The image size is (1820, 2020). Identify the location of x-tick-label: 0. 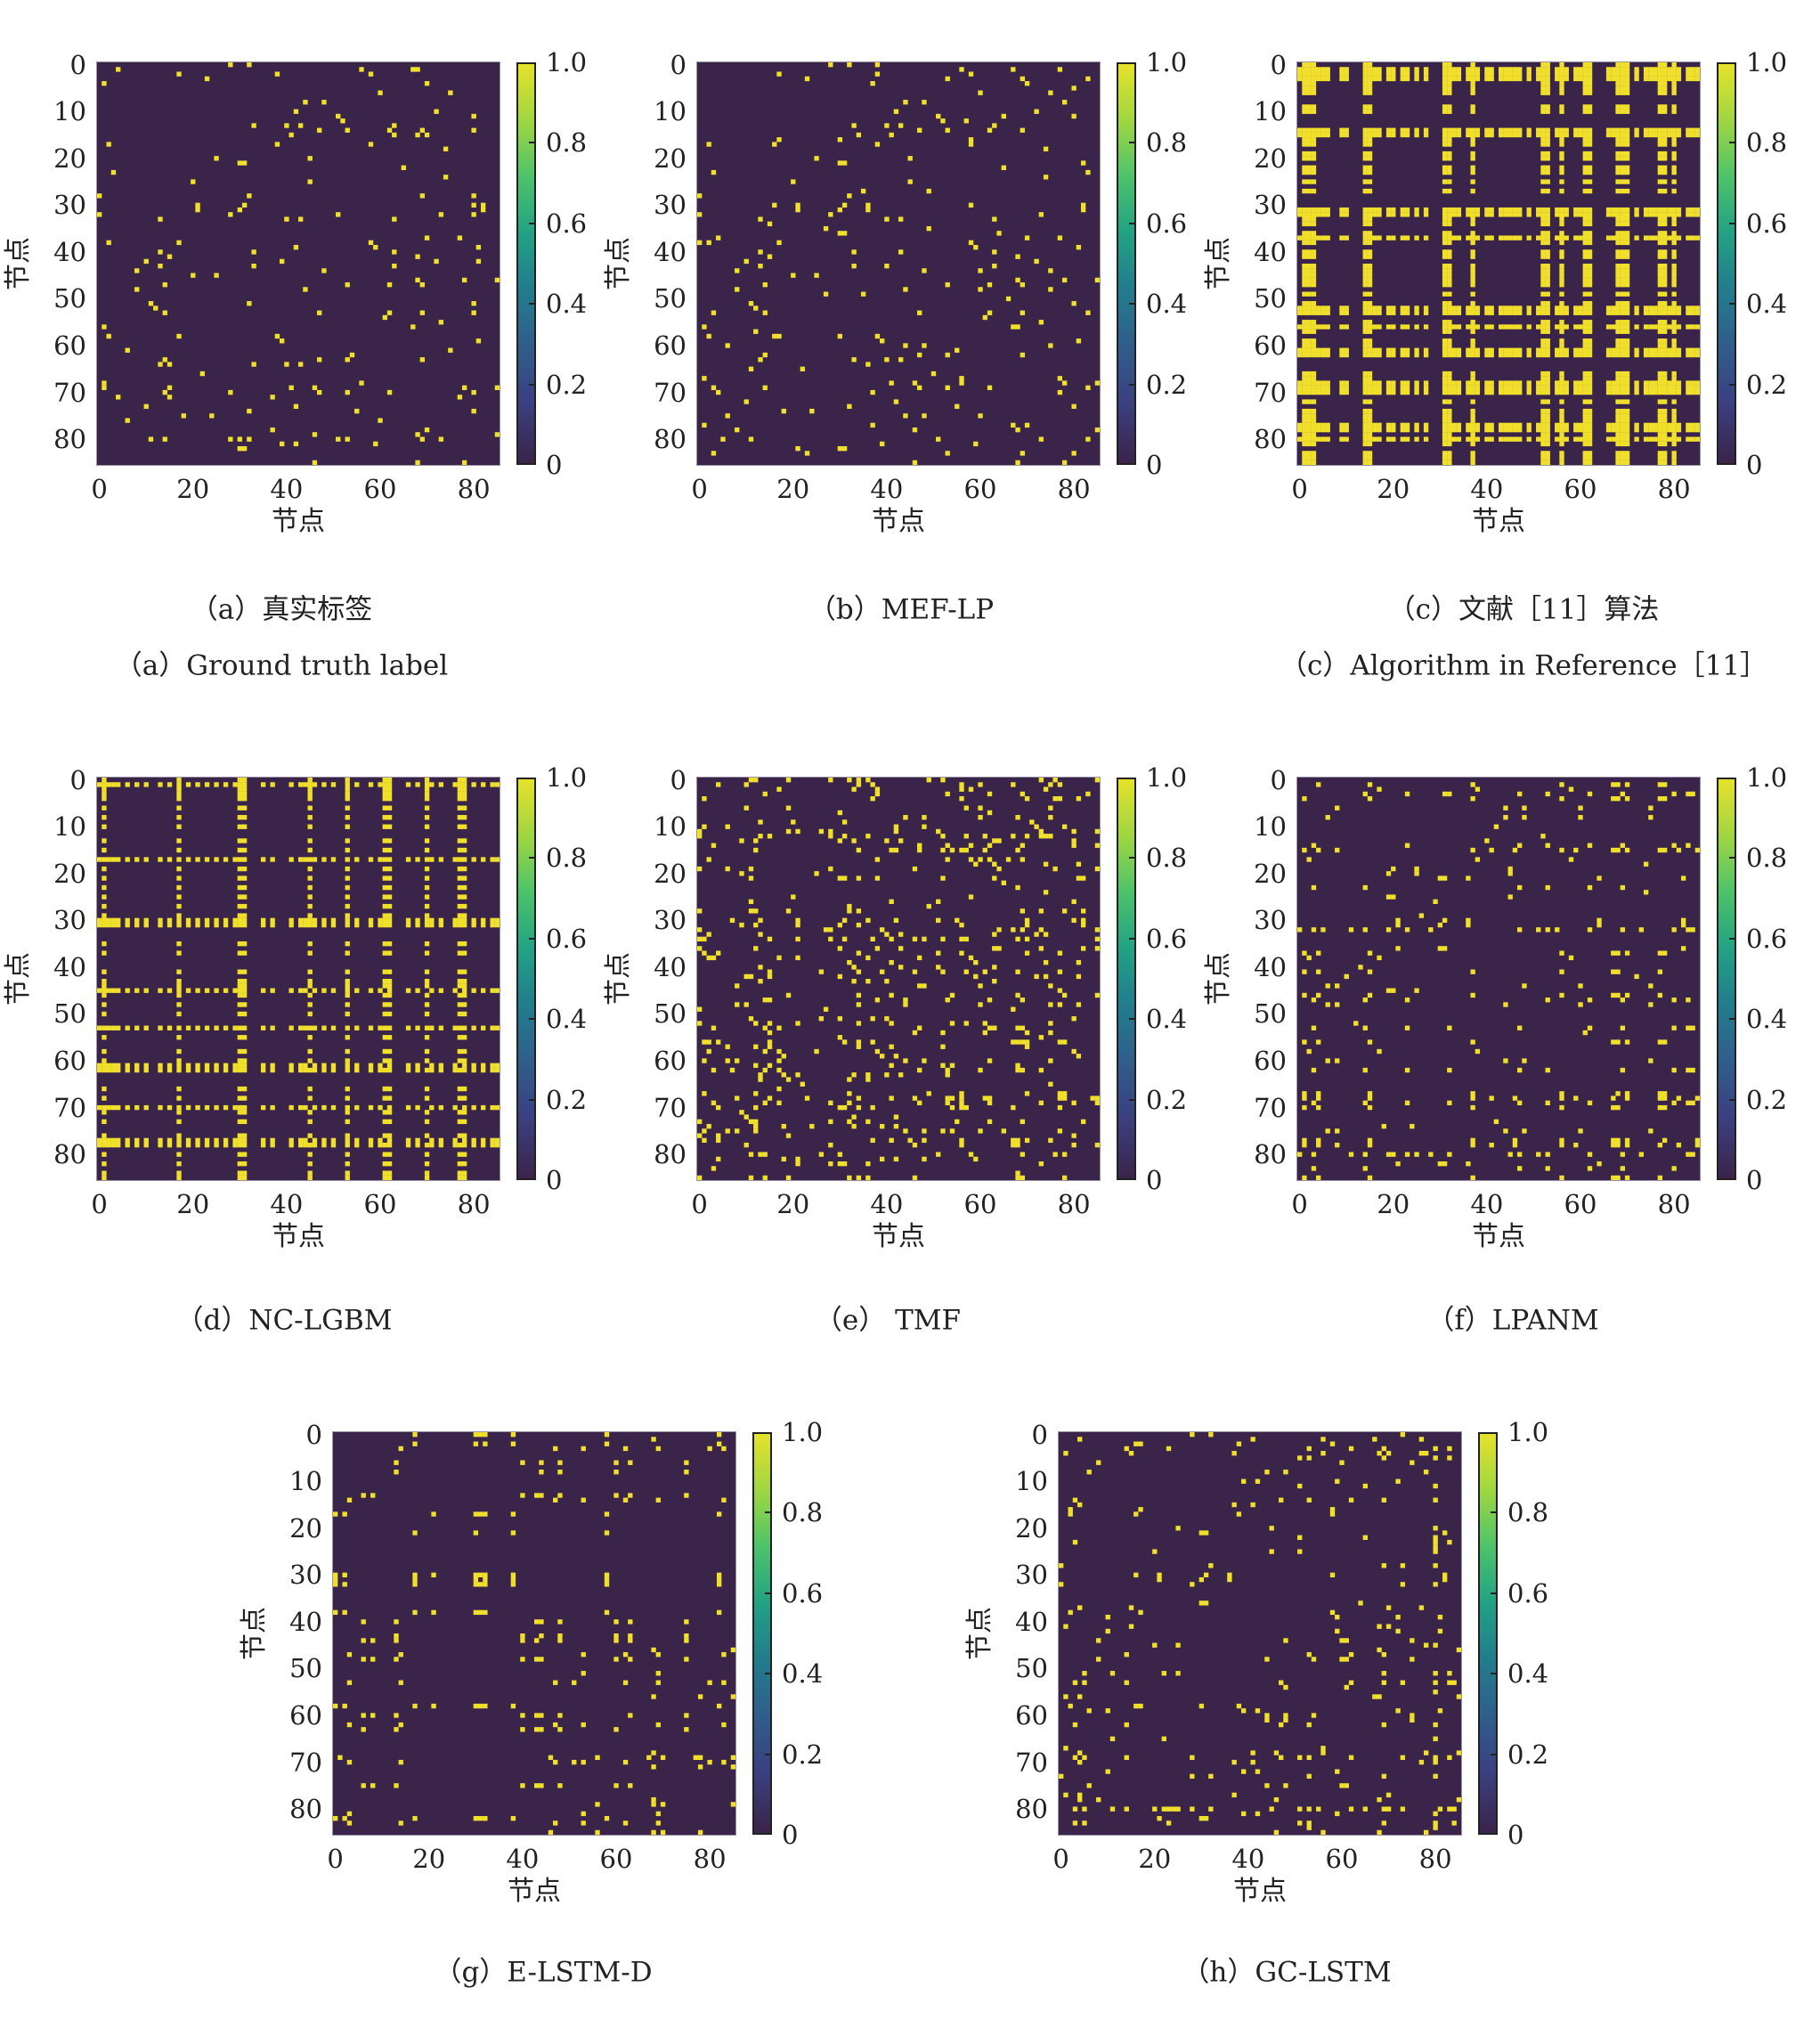
(699, 1204).